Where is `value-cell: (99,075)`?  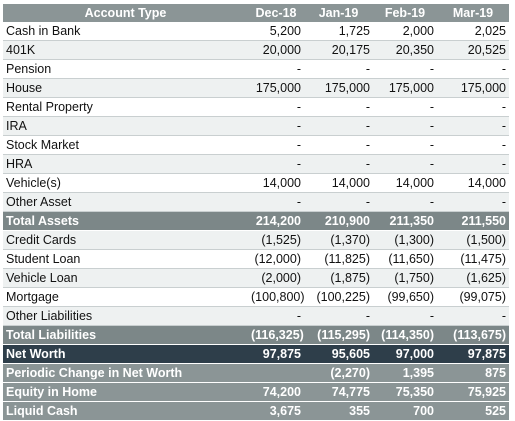
value-cell: (99,075) is located at coordinates (473, 297).